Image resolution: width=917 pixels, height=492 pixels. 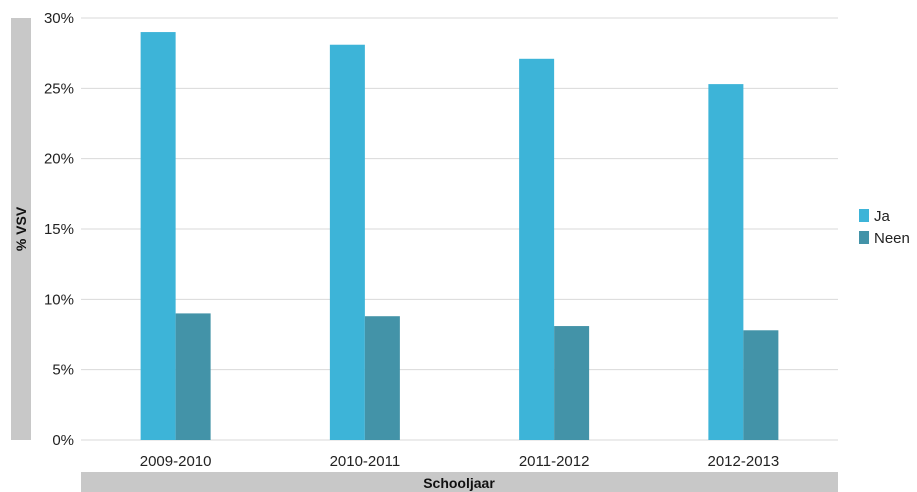 What do you see at coordinates (864, 215) in the screenshot?
I see `legend-swatch-ja` at bounding box center [864, 215].